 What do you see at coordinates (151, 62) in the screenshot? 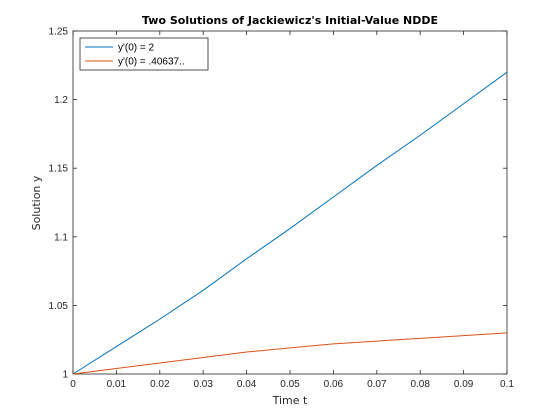
I see `legend-label-series-2: y'(0) = .40637..` at bounding box center [151, 62].